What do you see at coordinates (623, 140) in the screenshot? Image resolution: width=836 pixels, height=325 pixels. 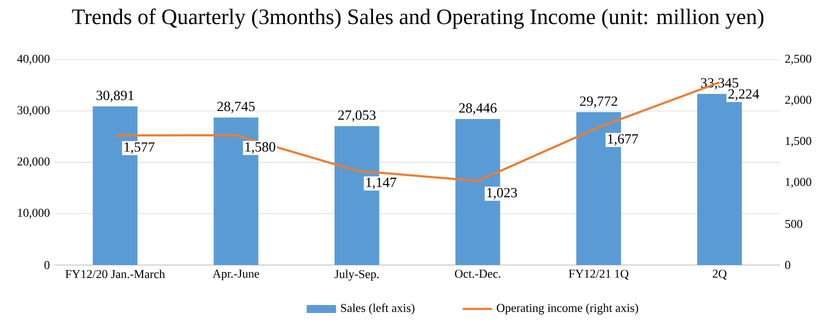 I see `data-label: 1,677` at bounding box center [623, 140].